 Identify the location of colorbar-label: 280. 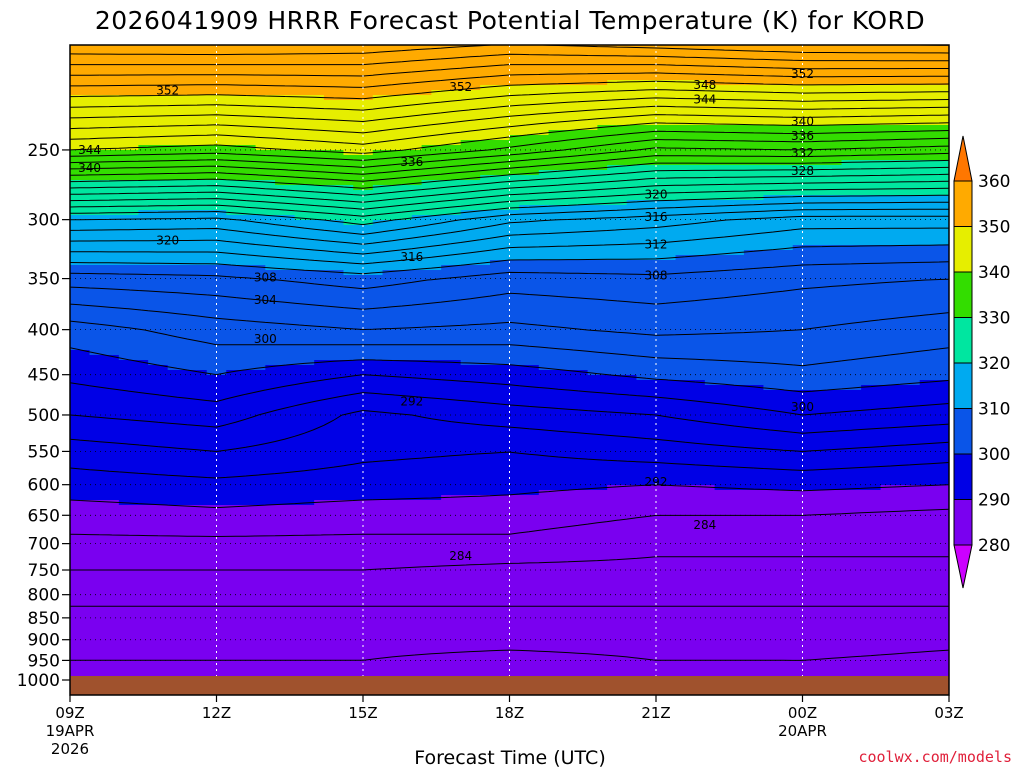
(994, 546).